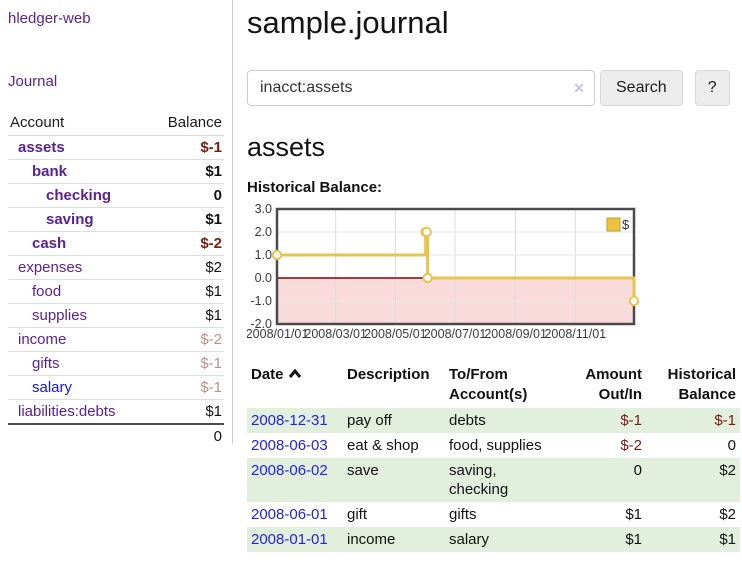  I want to click on account-link: gifts, so click(46, 363).